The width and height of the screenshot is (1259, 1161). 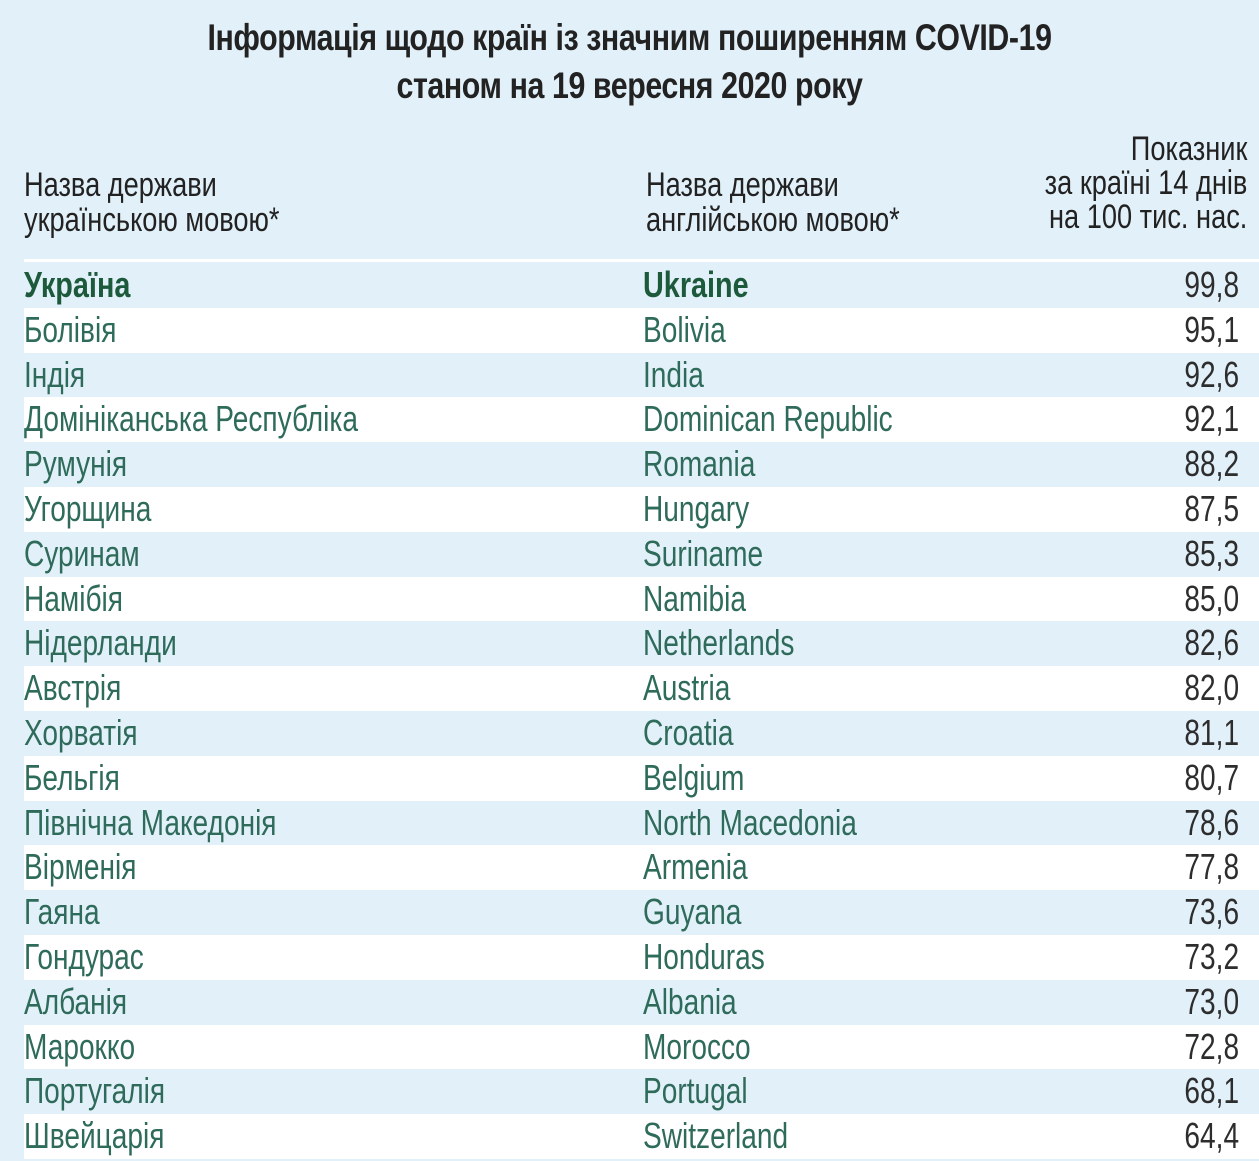 I want to click on country-name-ukrainian-cell: Бельгія, so click(x=85, y=778).